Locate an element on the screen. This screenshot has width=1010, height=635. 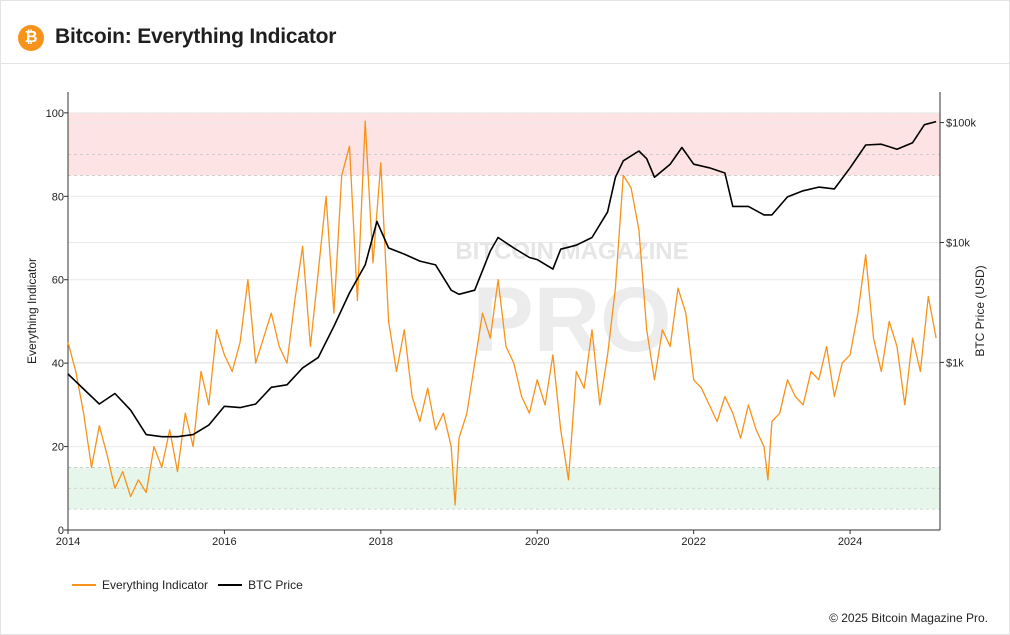
chart-header: ₿ Bitcoin: Everything Indicator is located at coordinates (505, 32).